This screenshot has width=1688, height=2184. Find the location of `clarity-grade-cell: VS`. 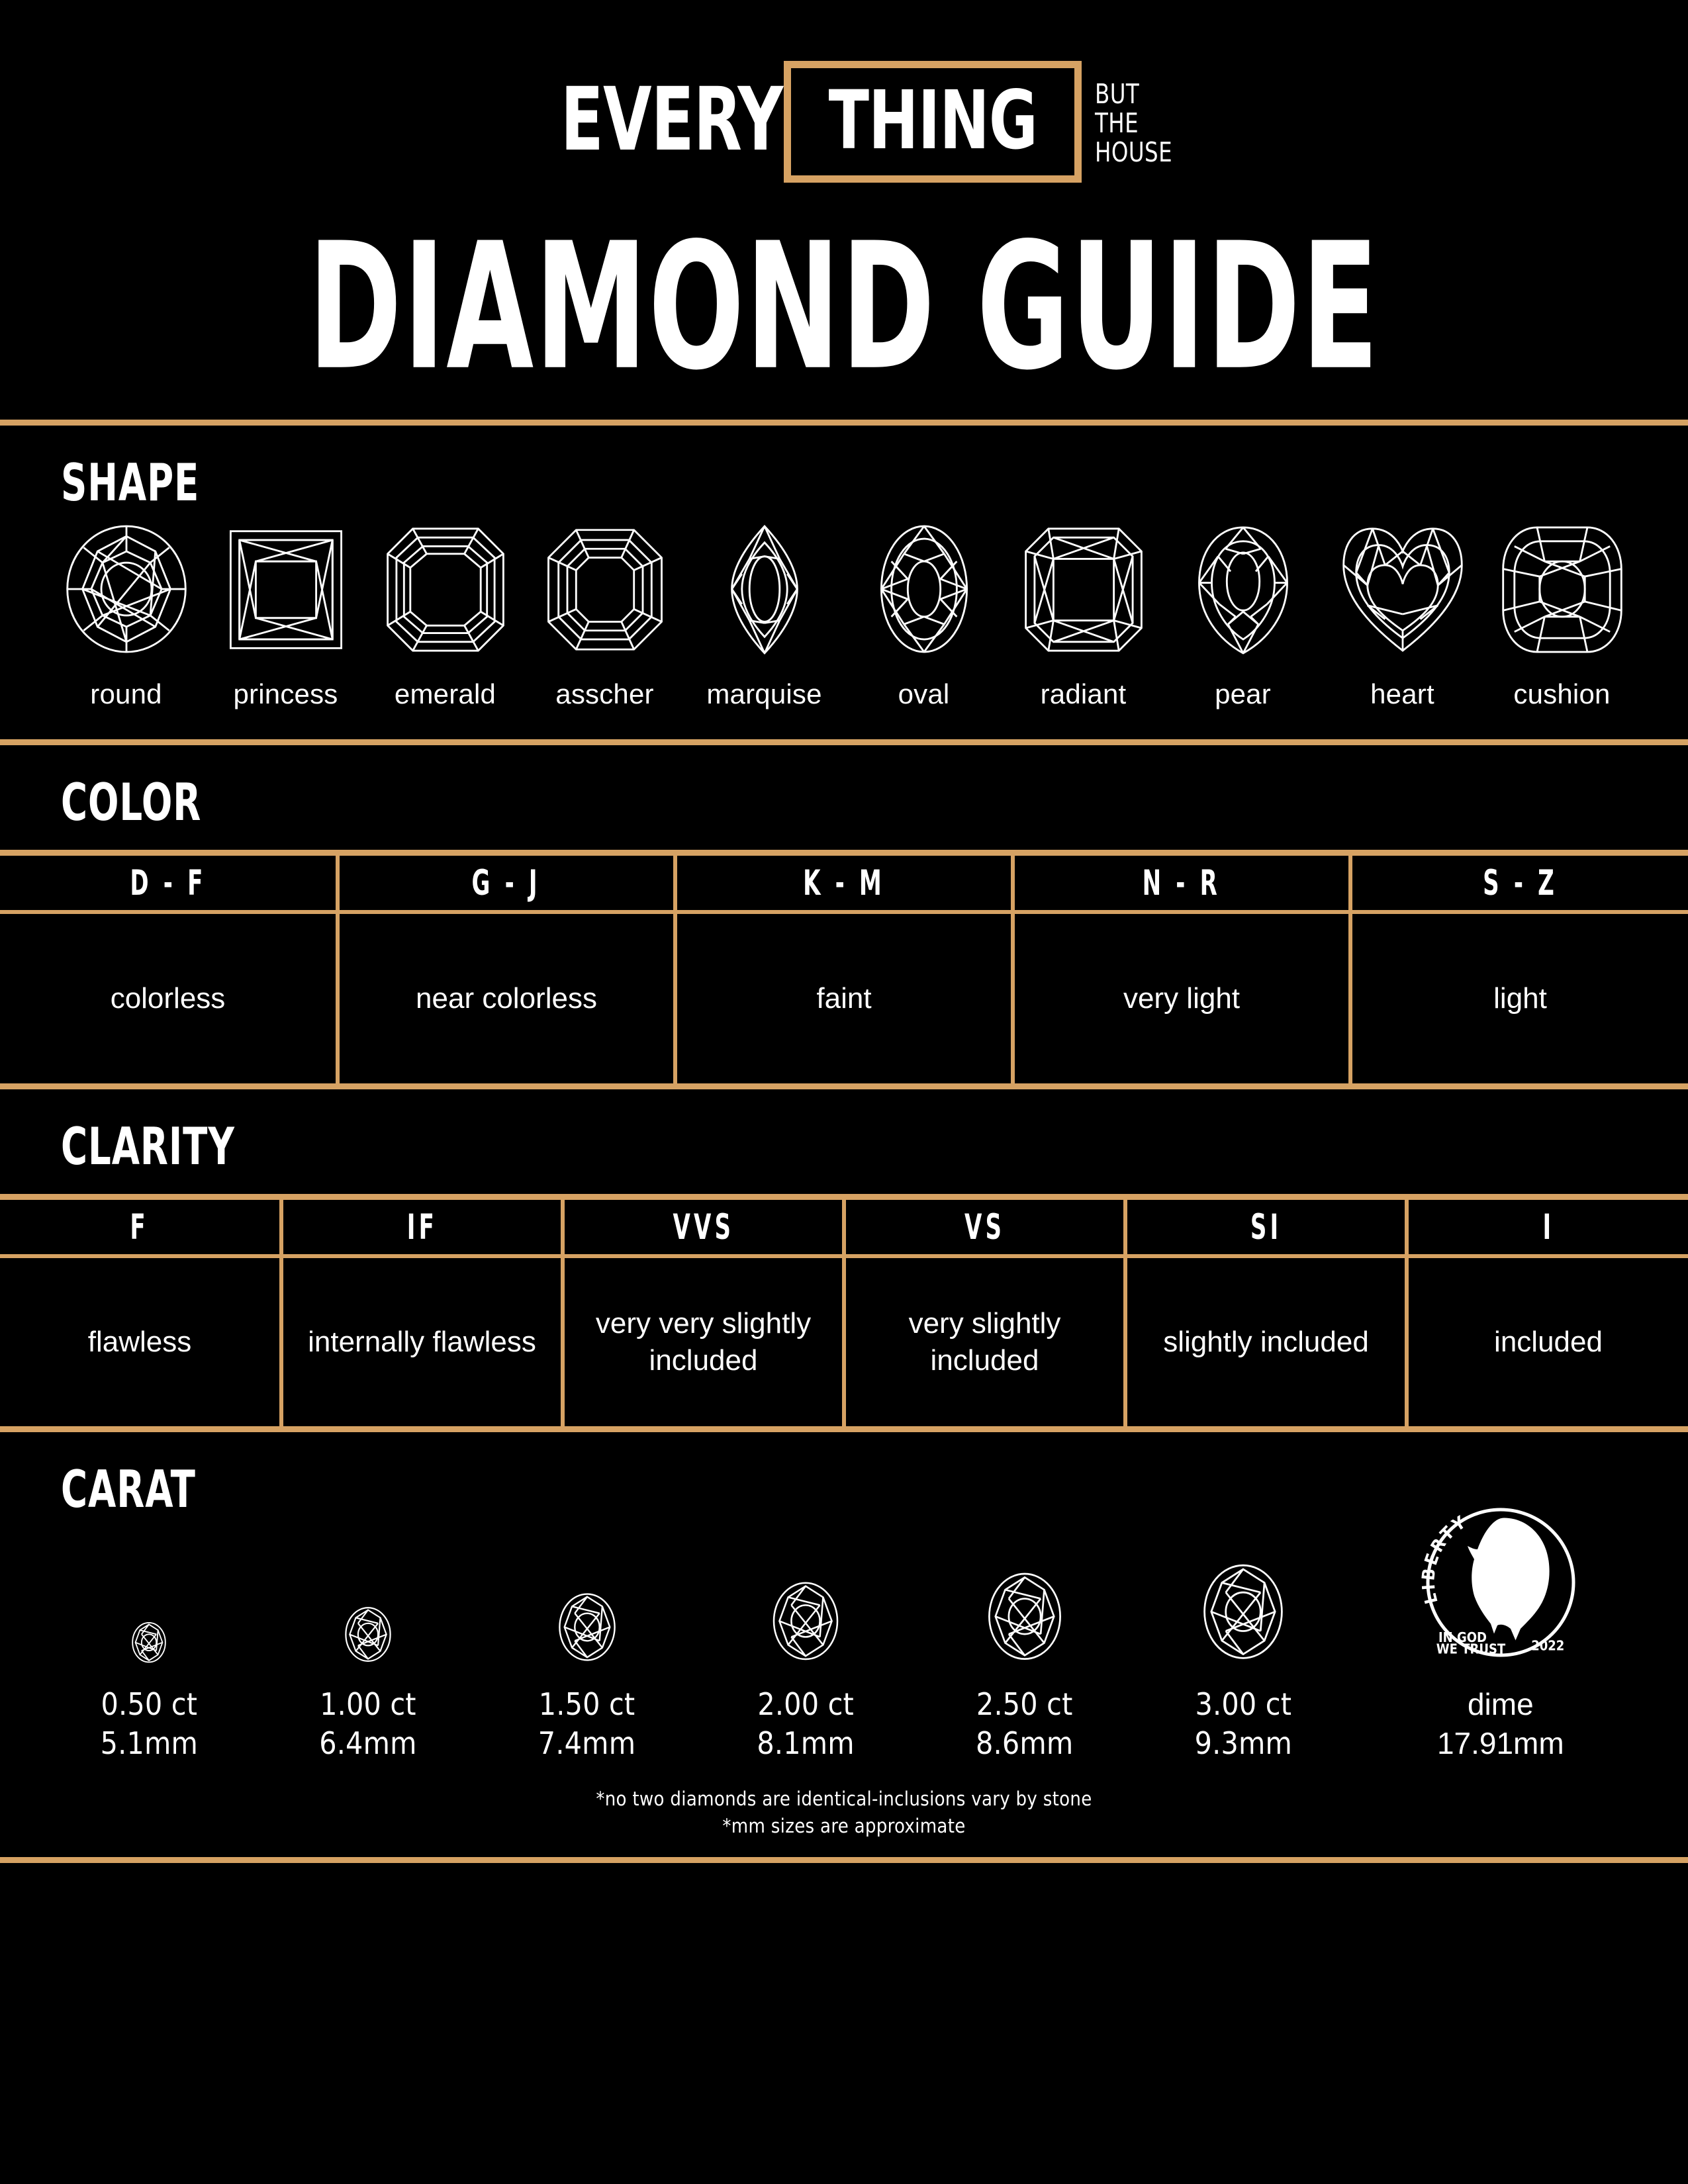

clarity-grade-cell: VS is located at coordinates (984, 1226).